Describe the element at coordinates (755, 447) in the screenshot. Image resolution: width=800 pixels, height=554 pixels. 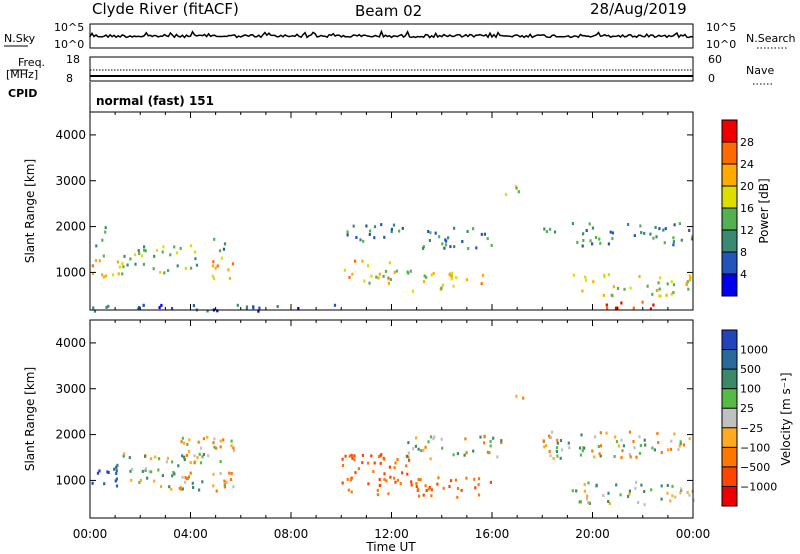
I see `colorbar-tick-label: −100` at that location.